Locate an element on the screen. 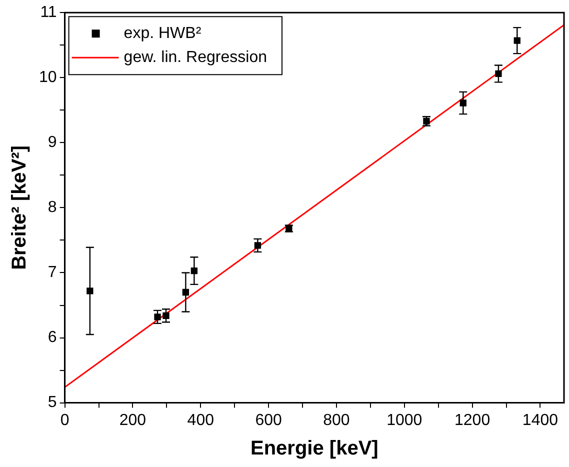 The height and width of the screenshot is (467, 569). y-tick-label: 7 is located at coordinates (52, 273).